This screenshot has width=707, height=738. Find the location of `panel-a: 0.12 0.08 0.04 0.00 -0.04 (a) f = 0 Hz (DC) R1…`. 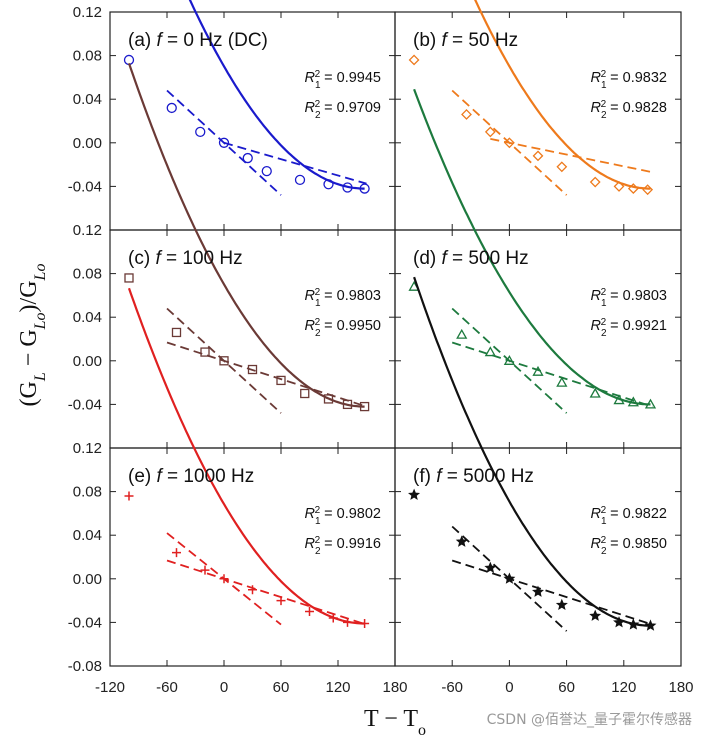

panel-a: 0.12 0.08 0.04 0.00 -0.04 (a) f = 0 Hz (DC) R1… is located at coordinates (232, 115).